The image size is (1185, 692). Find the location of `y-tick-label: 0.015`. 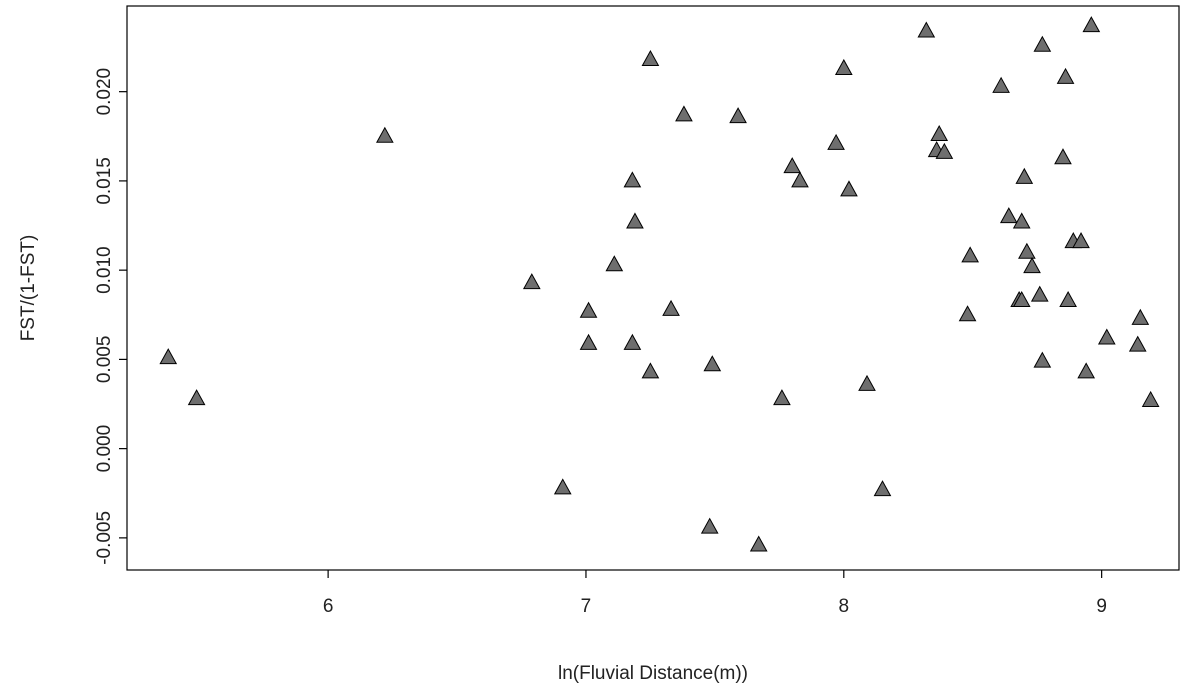

y-tick-label: 0.015 is located at coordinates (104, 181).